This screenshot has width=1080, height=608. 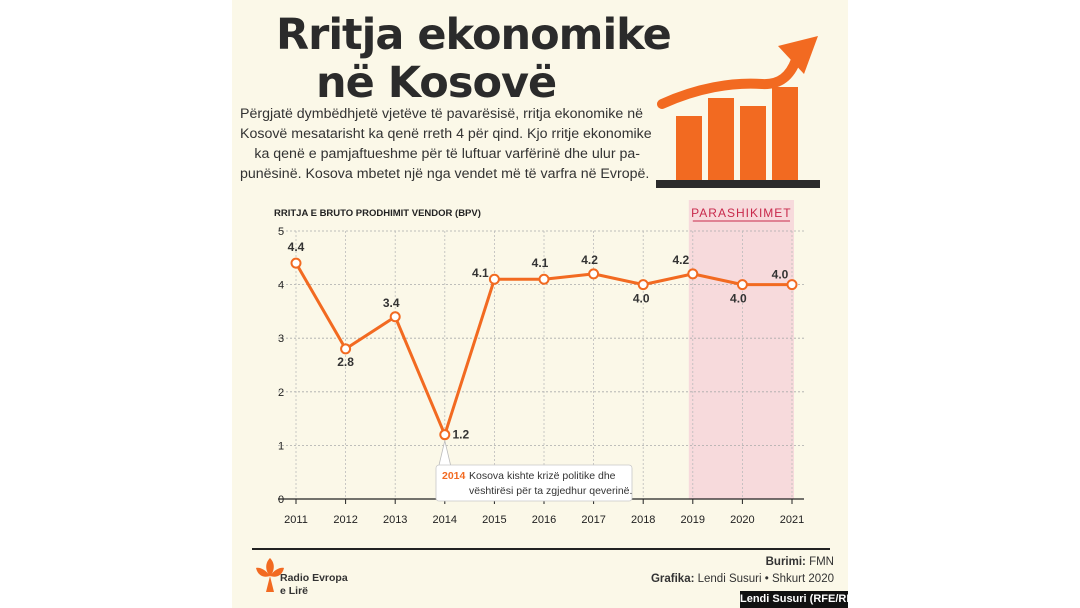 I want to click on graphics-value: Lendi Susuri • Shkurt 2020, so click(x=765, y=579).